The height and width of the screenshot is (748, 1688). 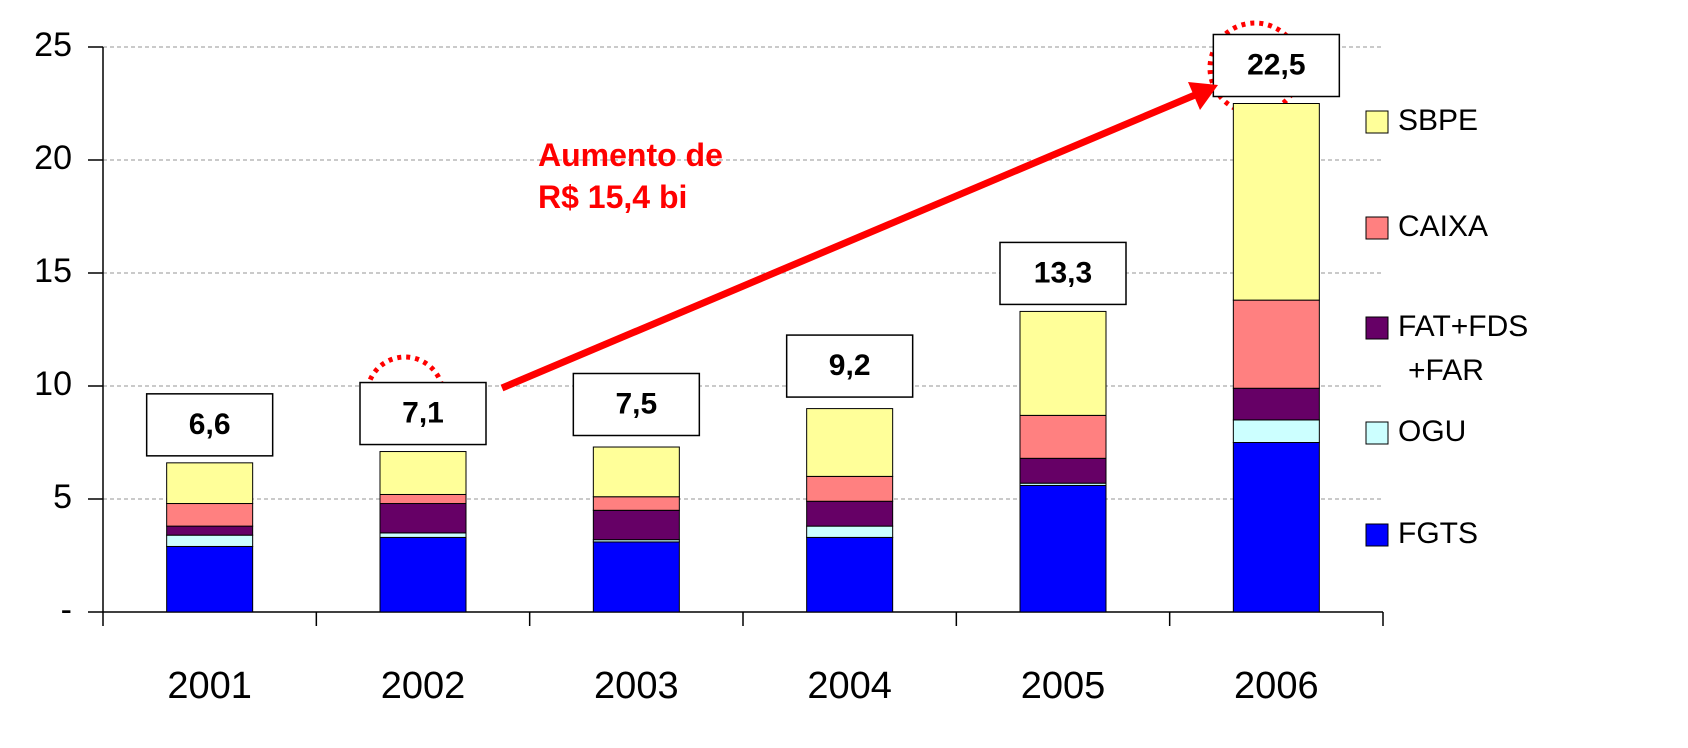 What do you see at coordinates (209, 686) in the screenshot?
I see `x-tick-label: 2001` at bounding box center [209, 686].